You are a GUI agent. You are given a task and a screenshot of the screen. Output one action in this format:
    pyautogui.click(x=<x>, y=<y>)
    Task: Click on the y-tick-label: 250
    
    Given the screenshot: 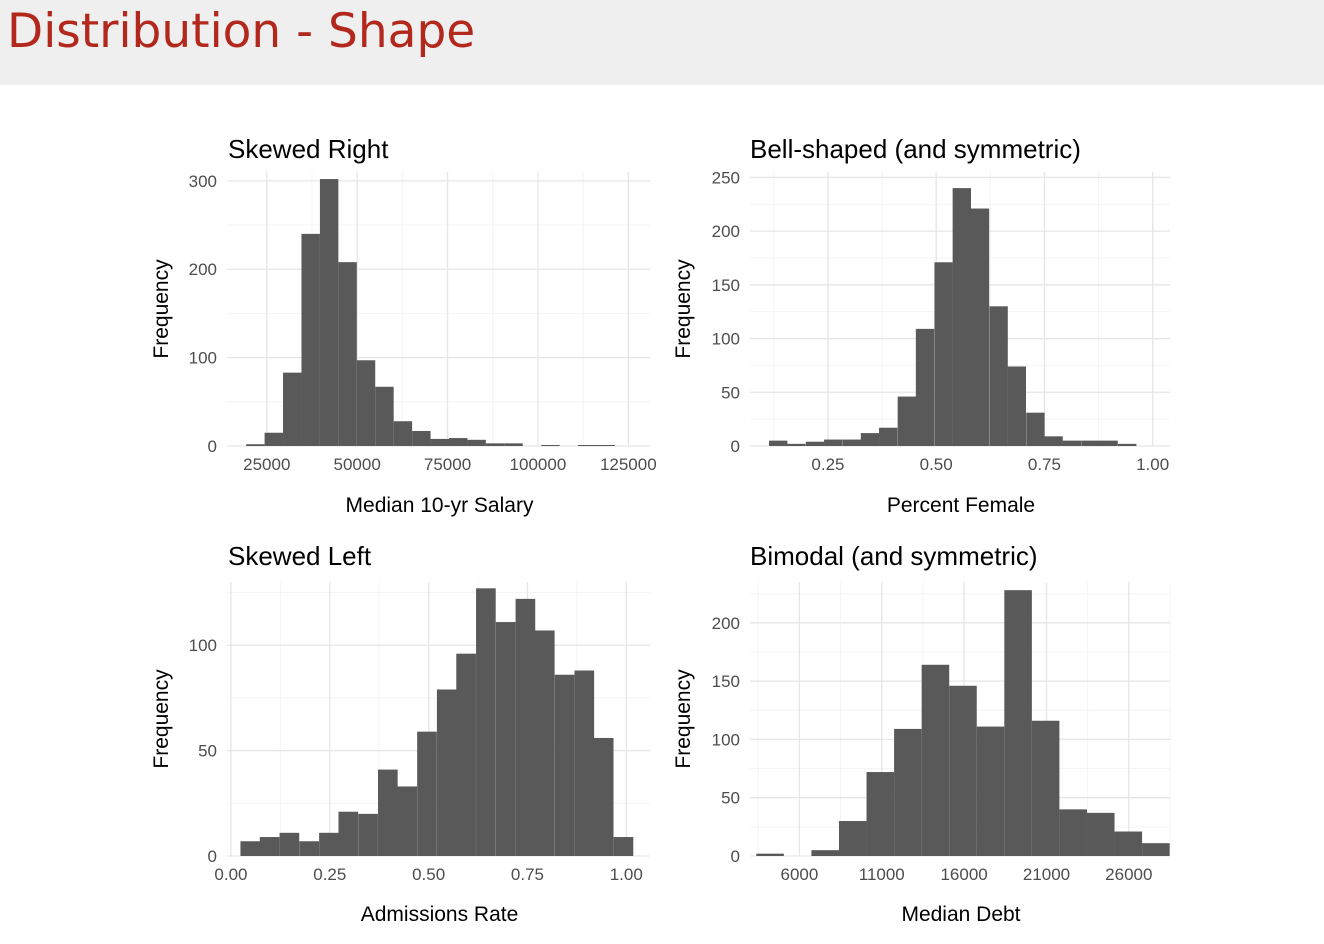 What is the action you would take?
    pyautogui.click(x=726, y=177)
    